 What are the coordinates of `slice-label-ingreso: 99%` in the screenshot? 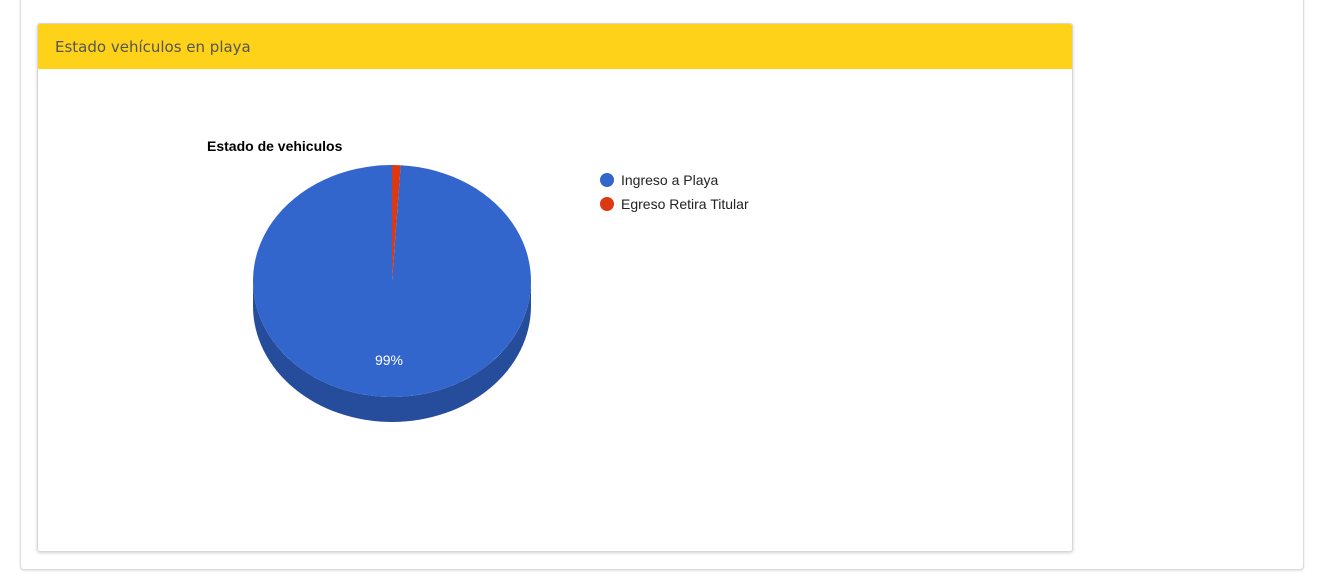 It's located at (389, 360).